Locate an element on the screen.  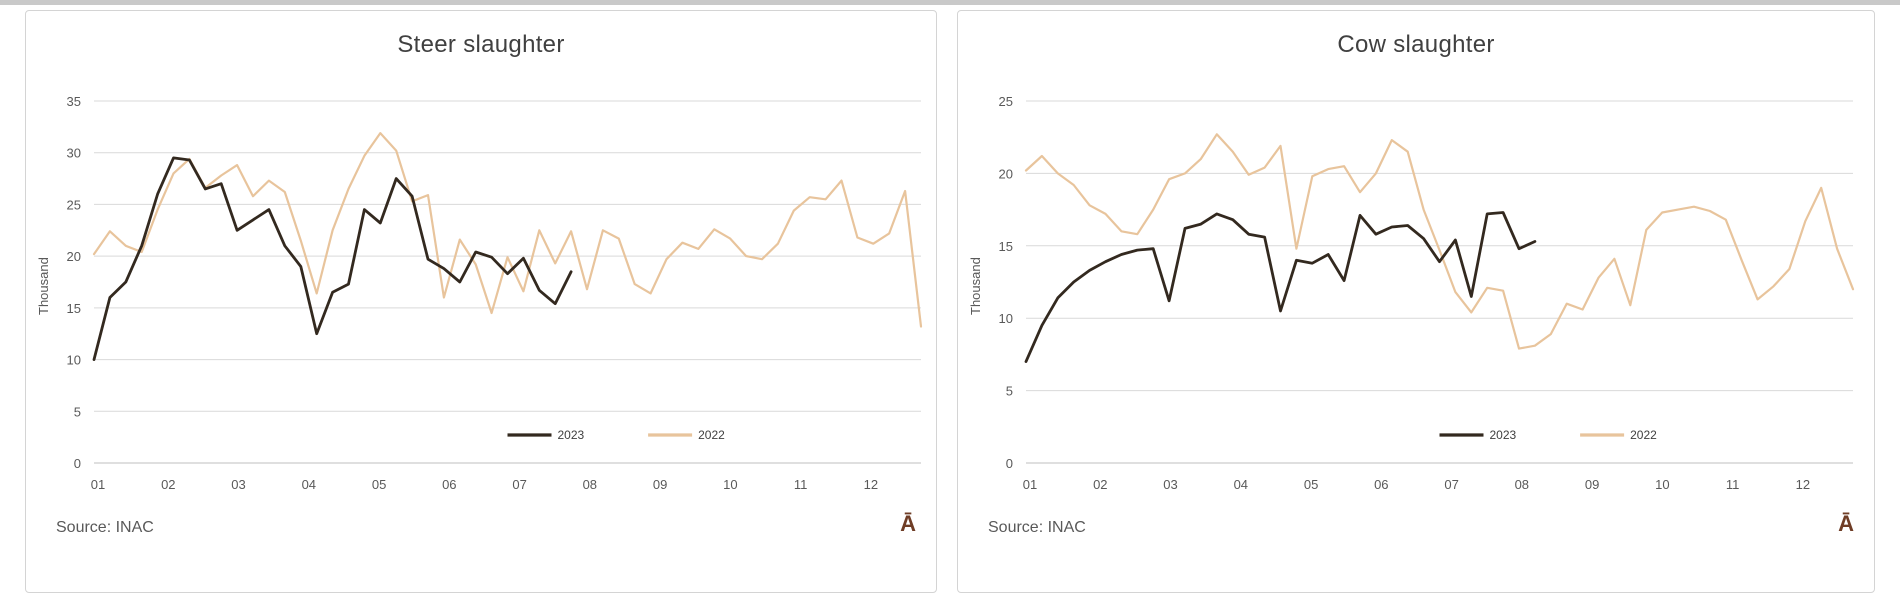
chart-title: Steer slaughter is located at coordinates (481, 44).